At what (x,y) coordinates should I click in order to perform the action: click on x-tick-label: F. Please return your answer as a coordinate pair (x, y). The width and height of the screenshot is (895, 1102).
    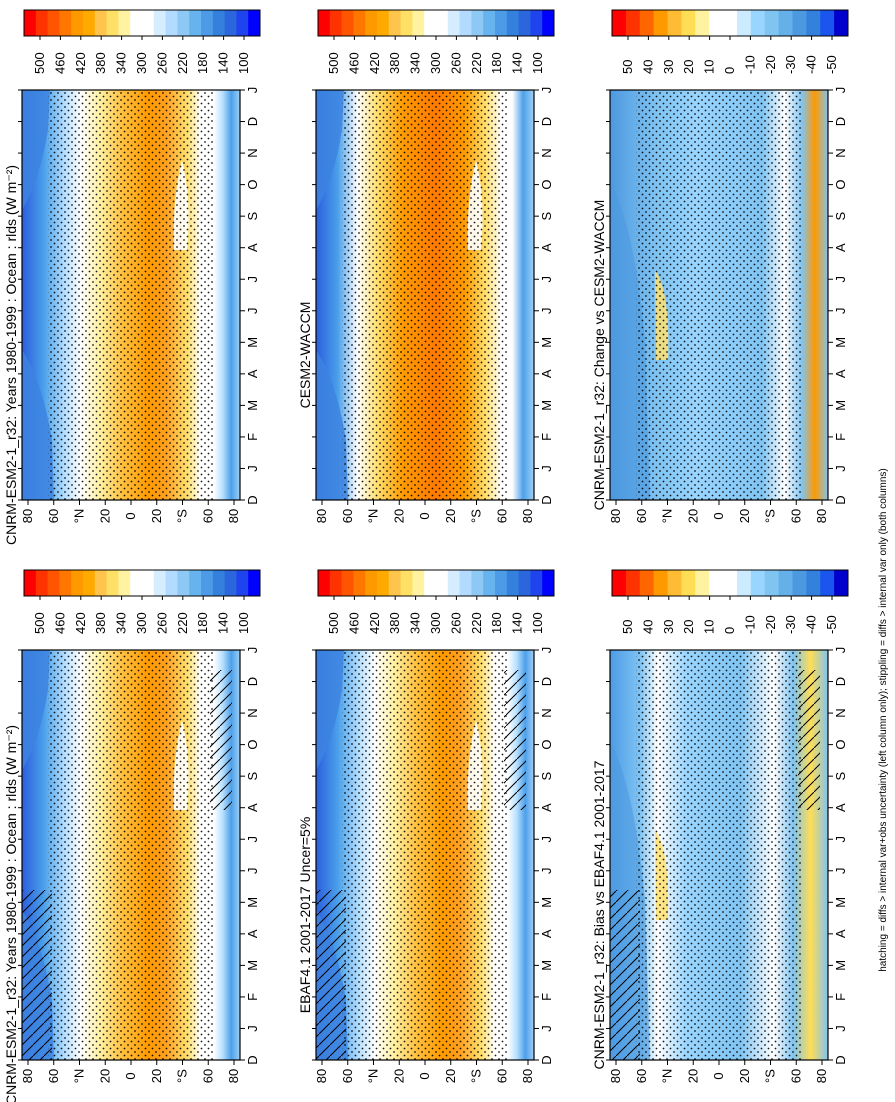
    Looking at the image, I should click on (546, 437).